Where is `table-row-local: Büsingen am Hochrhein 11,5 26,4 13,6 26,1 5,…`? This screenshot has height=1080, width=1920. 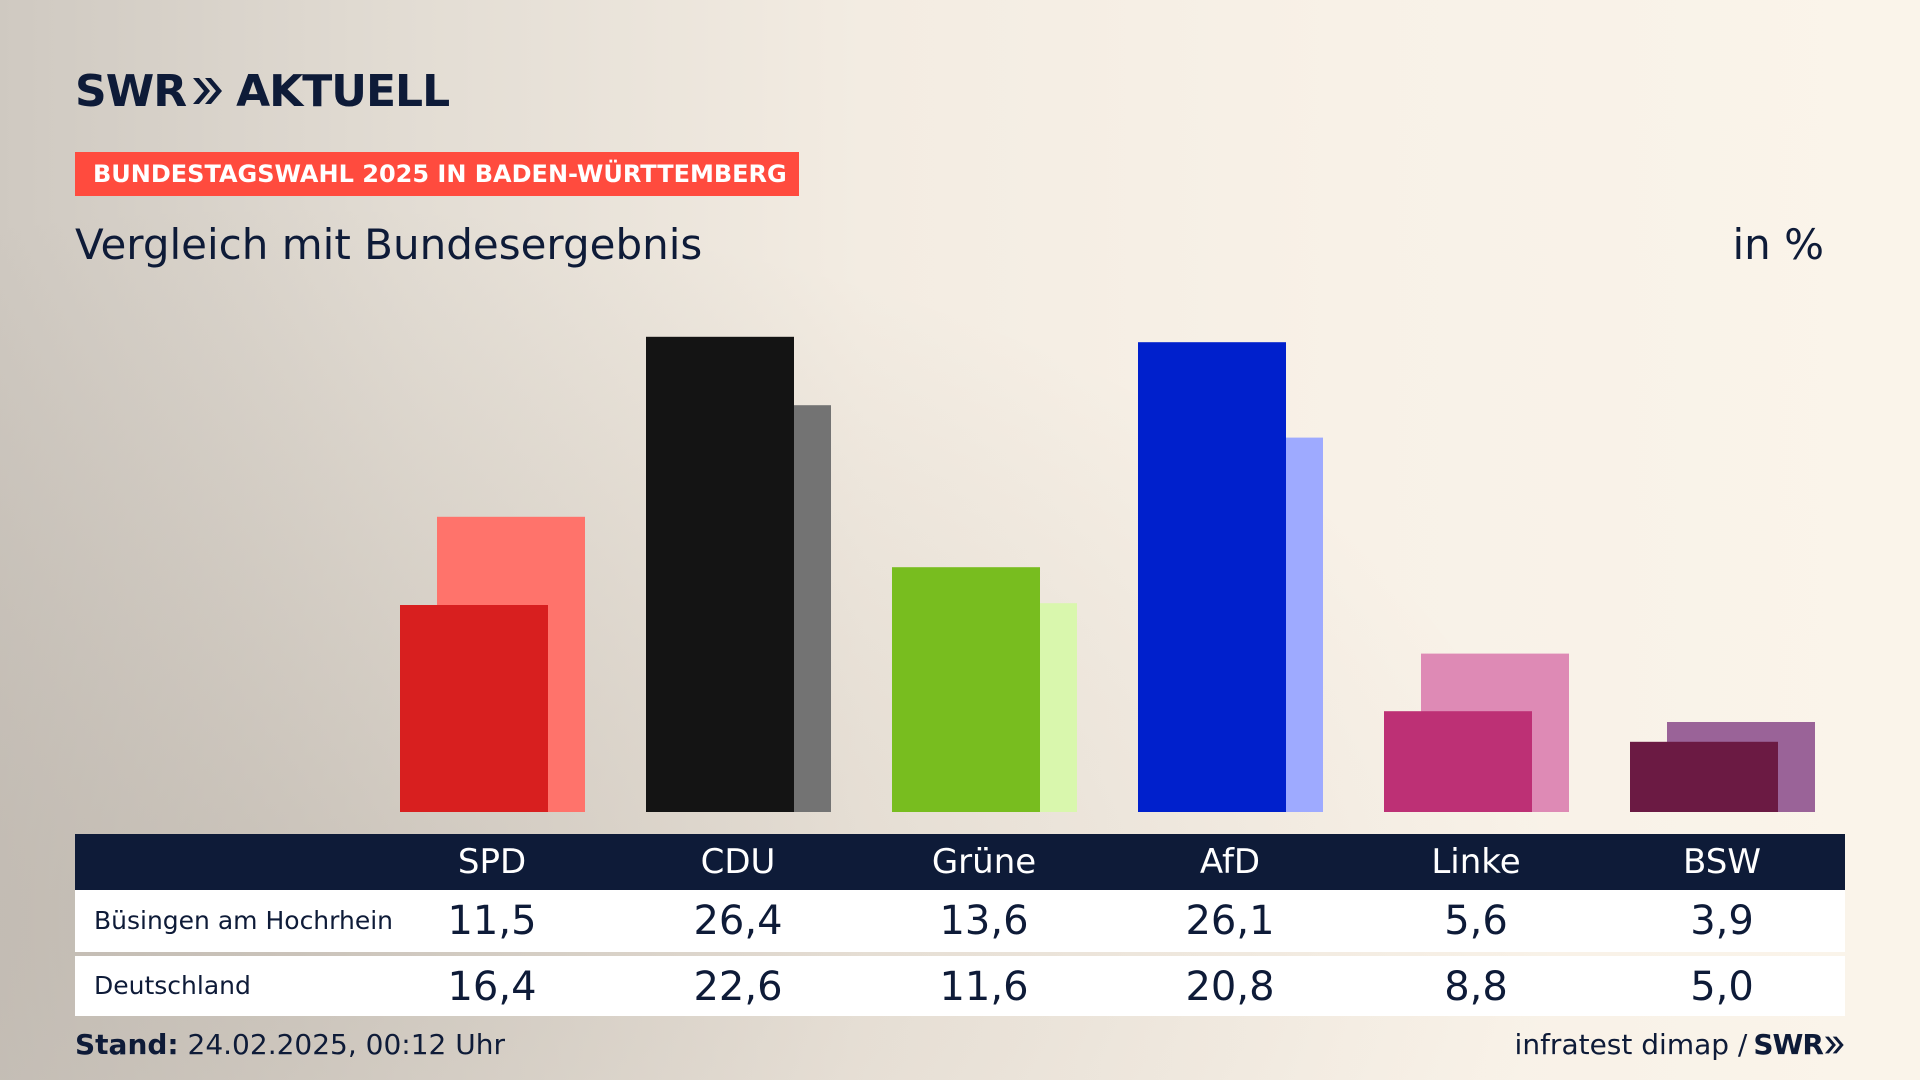
table-row-local: Büsingen am Hochrhein 11,5 26,4 13,6 26,1 5,… is located at coordinates (960, 921).